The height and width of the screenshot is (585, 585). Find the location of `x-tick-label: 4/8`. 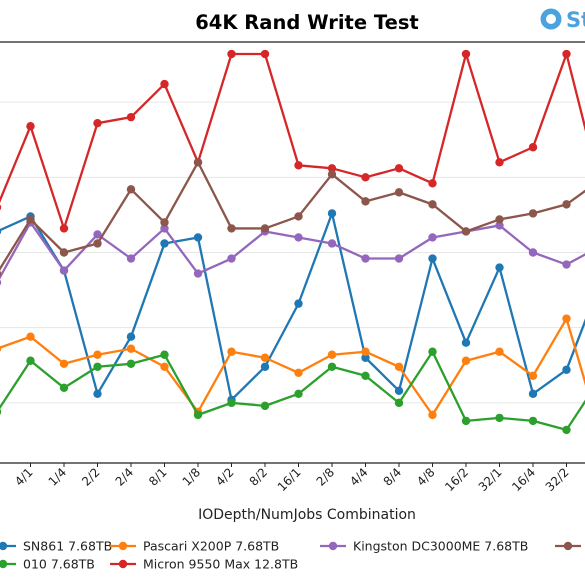

x-tick-label: 4/8 is located at coordinates (426, 477).